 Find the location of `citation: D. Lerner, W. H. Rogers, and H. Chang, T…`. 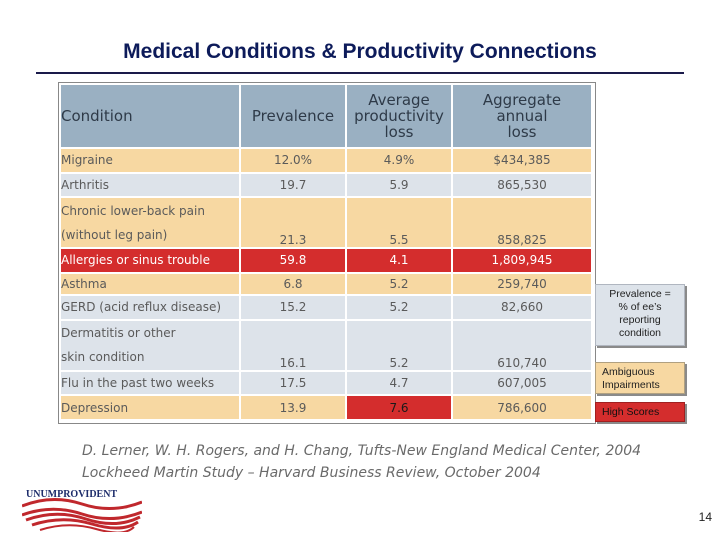

citation: D. Lerner, W. H. Rogers, and H. Chang, T… is located at coordinates (361, 462).